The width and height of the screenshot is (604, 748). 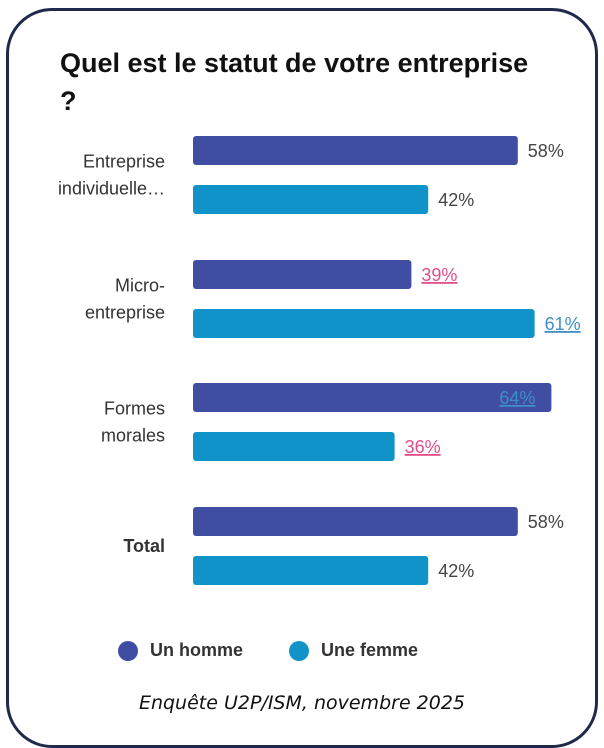 I want to click on legend-swatch-homme, so click(x=128, y=650).